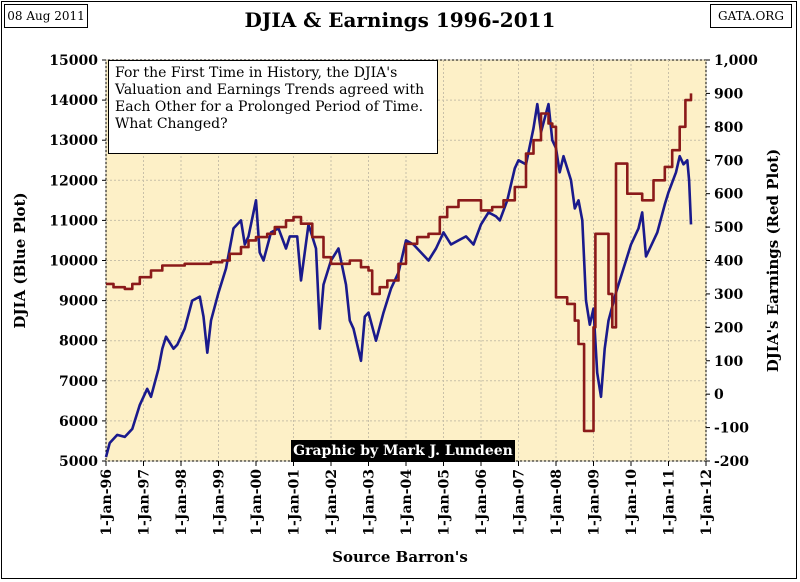 Image resolution: width=800 pixels, height=582 pixels. I want to click on y-tick-right-label: -100, so click(731, 429).